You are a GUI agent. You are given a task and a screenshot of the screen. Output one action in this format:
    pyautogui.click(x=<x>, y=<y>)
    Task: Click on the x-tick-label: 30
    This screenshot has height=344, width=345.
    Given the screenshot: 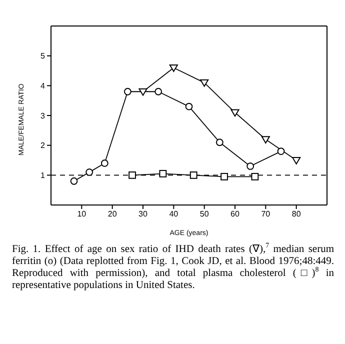 What is the action you would take?
    pyautogui.click(x=143, y=214)
    